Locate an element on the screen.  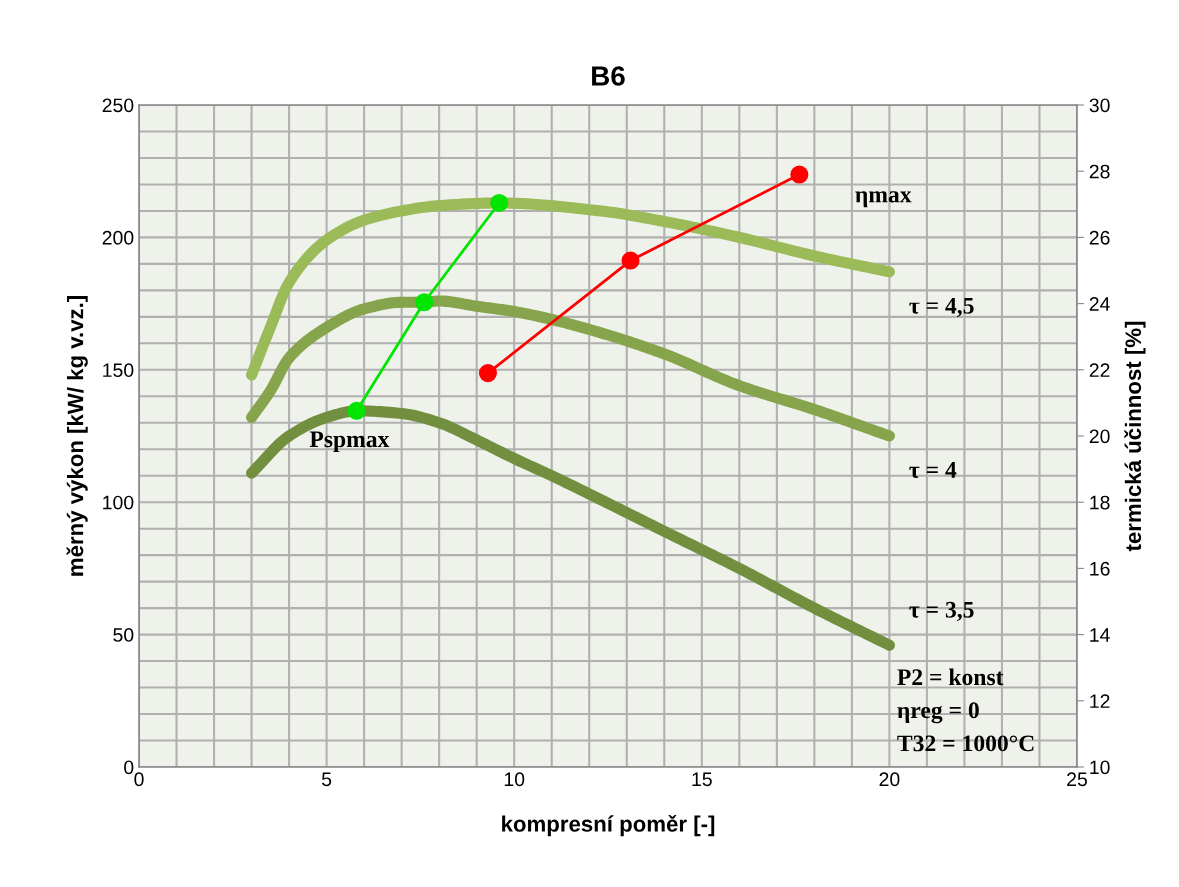
x-tick-label: 15 is located at coordinates (702, 779).